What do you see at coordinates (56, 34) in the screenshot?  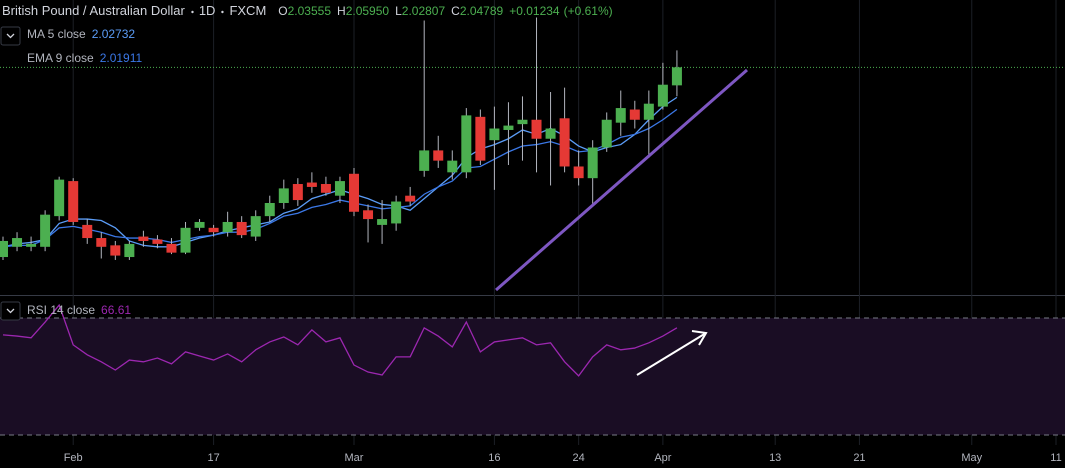 I see `legend-name: MA 5 close` at bounding box center [56, 34].